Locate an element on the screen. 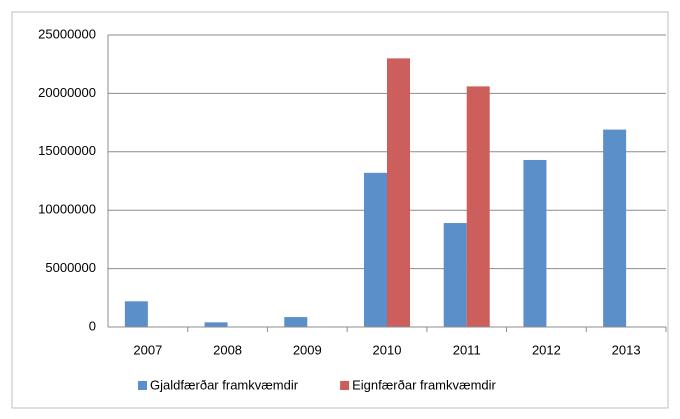  y-tick-label: 10000000 is located at coordinates (67, 209).